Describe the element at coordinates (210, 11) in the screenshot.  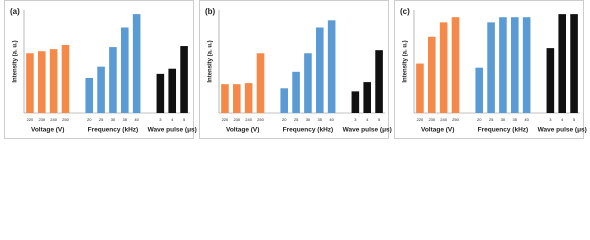
I see `panel-label: (b)` at that location.